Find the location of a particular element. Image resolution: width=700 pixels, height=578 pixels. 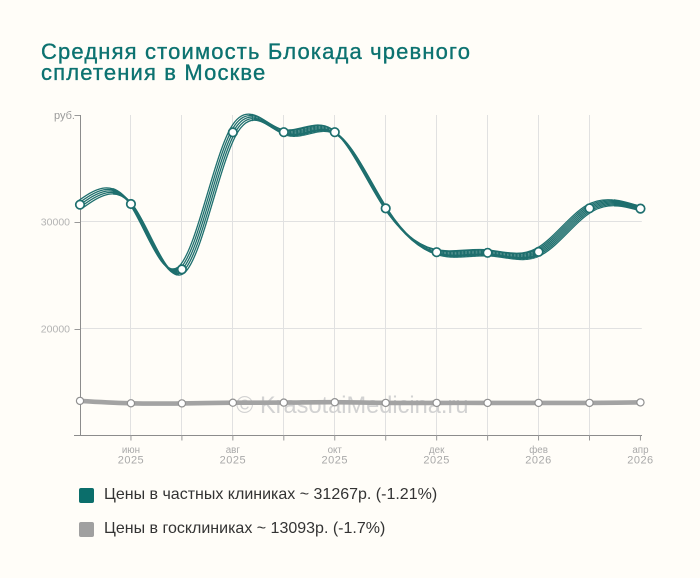

svg-text: 30000 is located at coordinates (55, 223).